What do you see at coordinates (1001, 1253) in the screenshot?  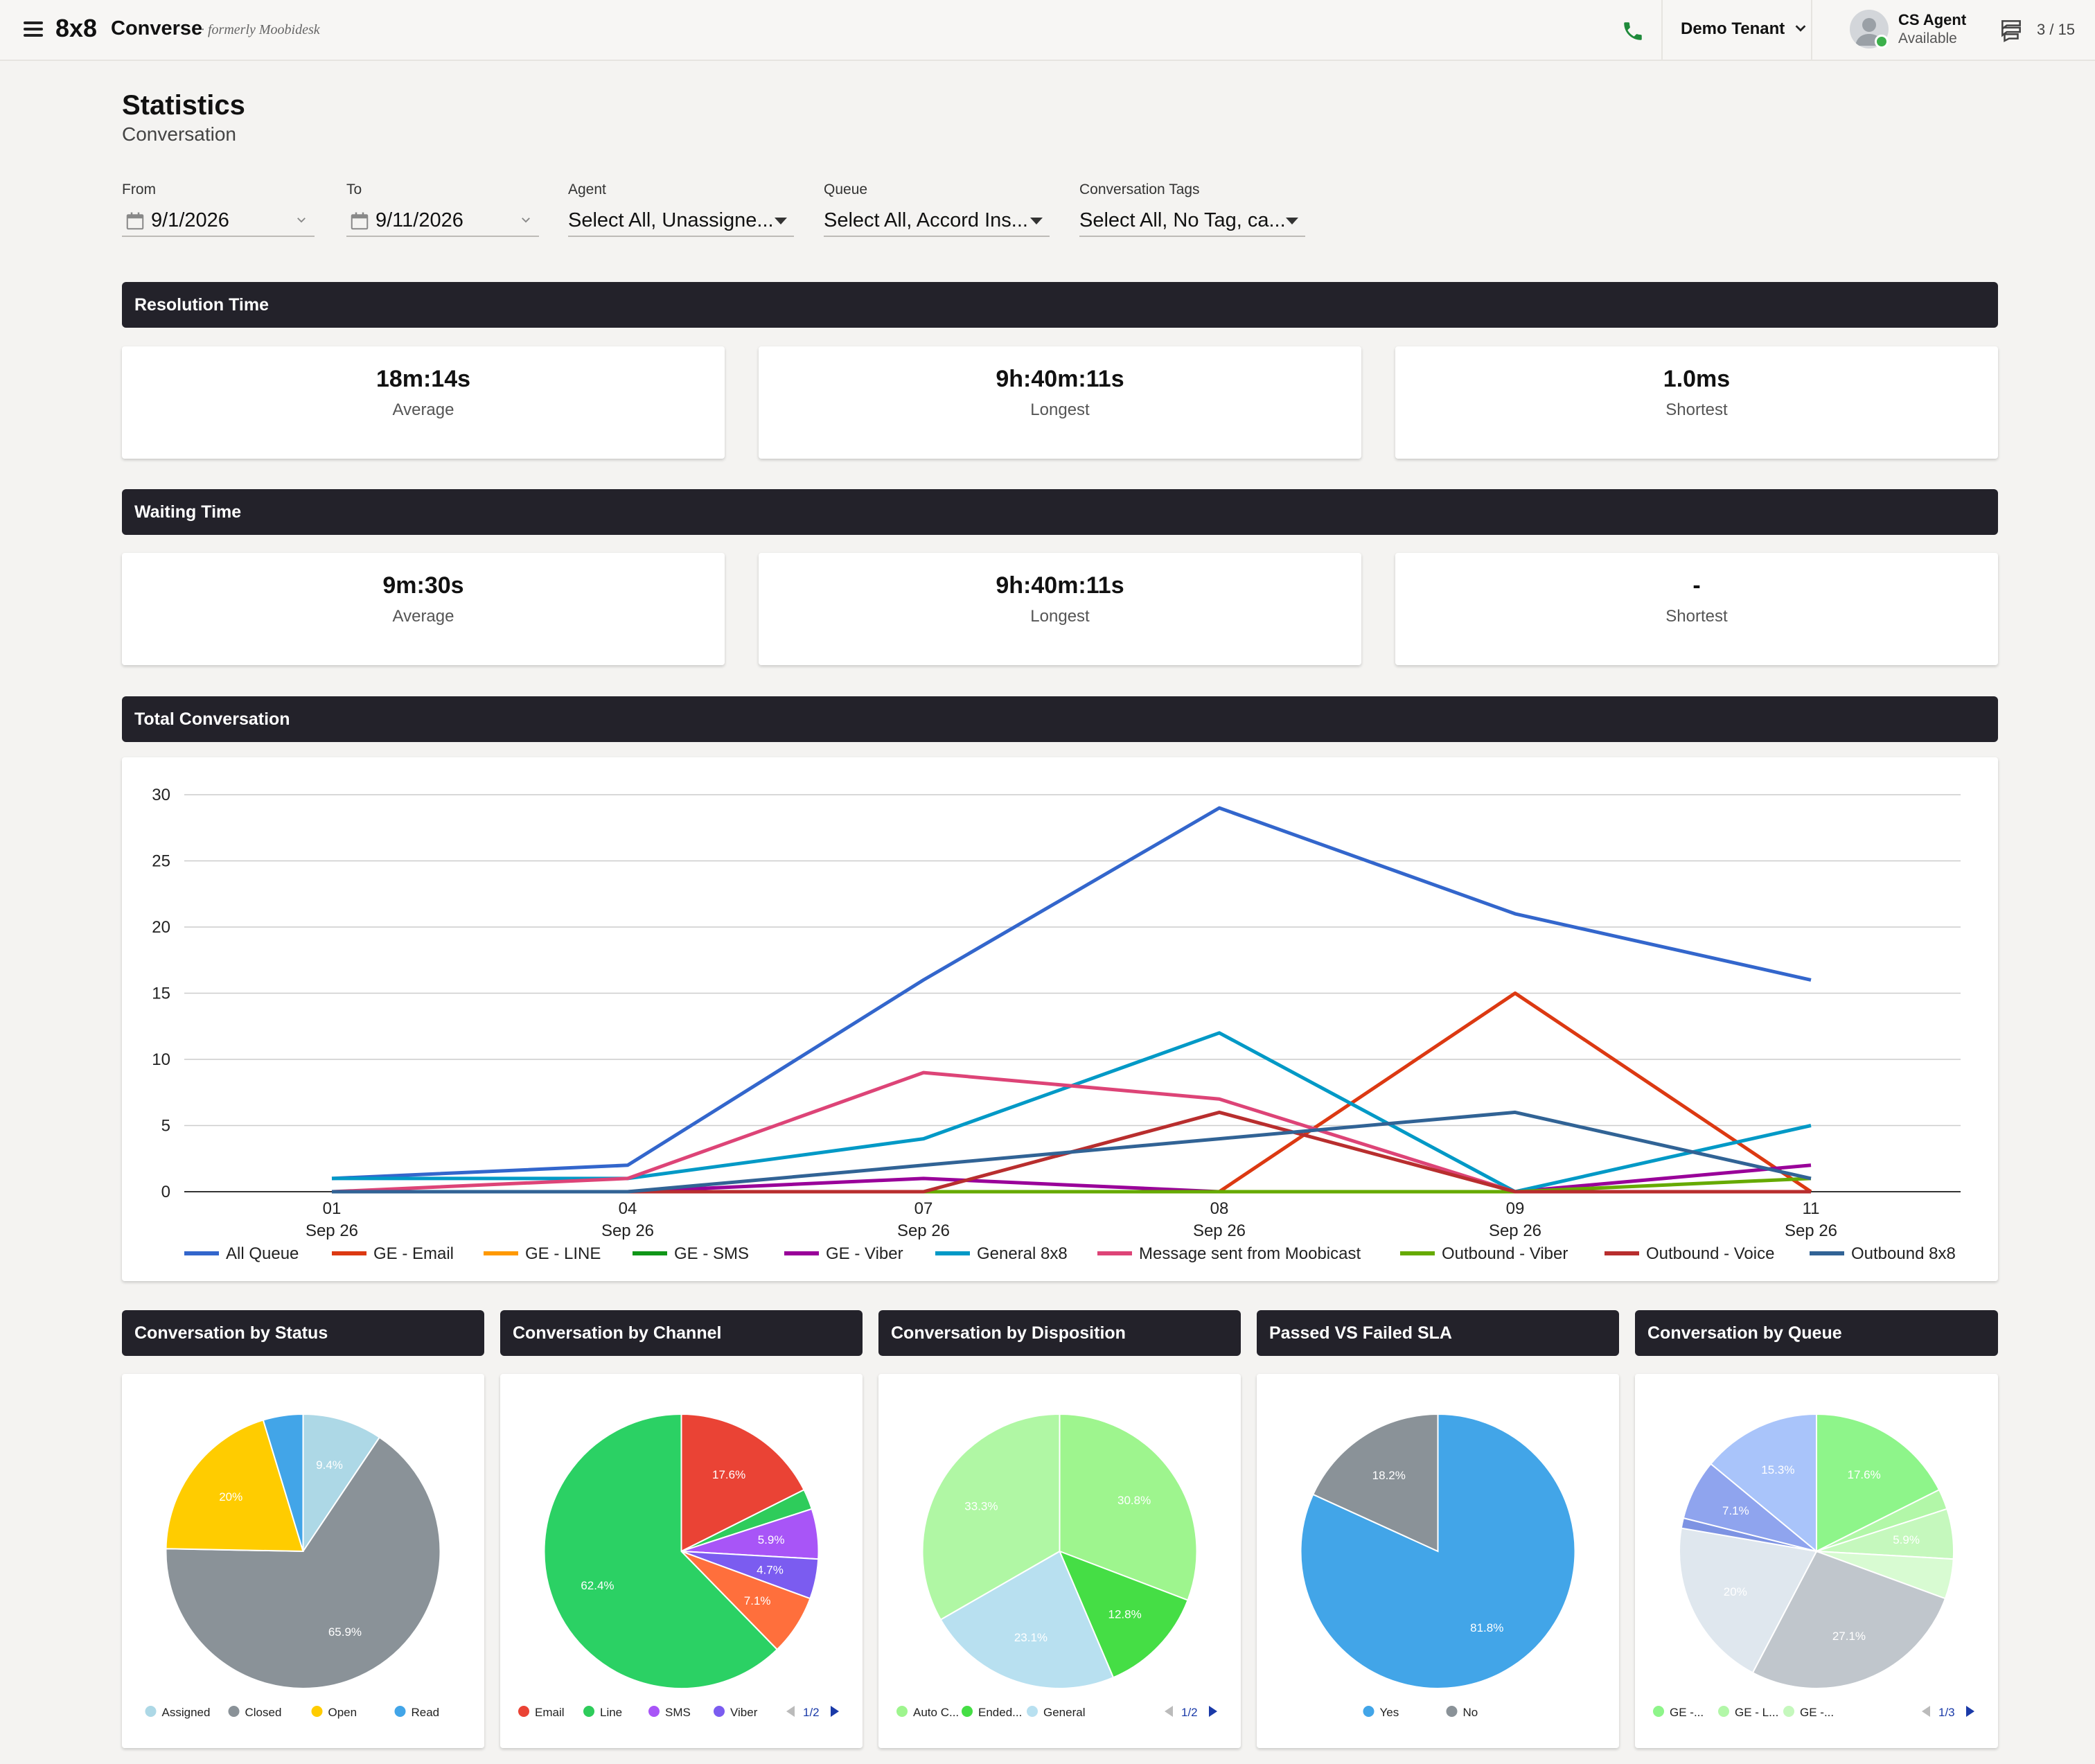 I see `legend-item: General 8x8` at bounding box center [1001, 1253].